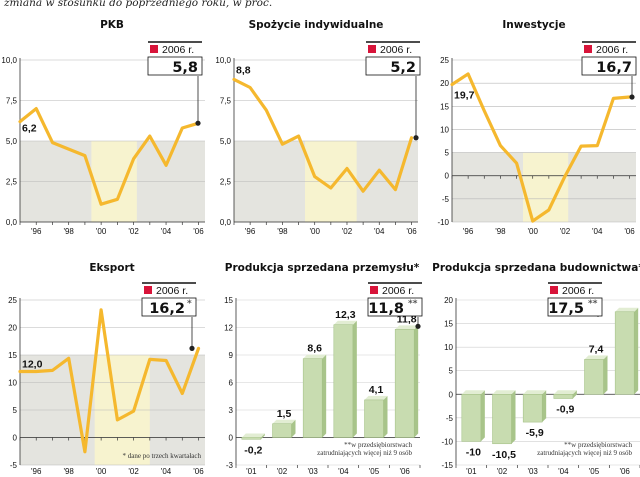  Describe the element at coordinates (598, 445) in the screenshot. I see `footnote: **w przedsiębiorstwach` at that location.